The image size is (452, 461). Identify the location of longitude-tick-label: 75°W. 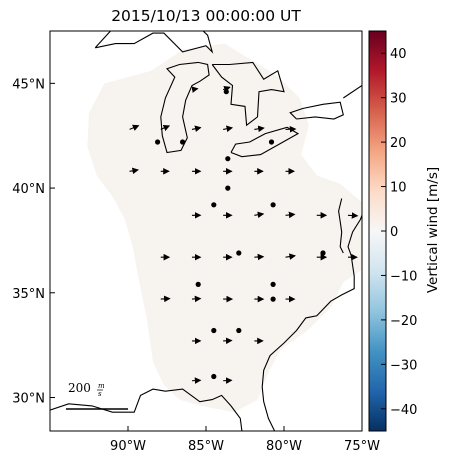
(362, 446).